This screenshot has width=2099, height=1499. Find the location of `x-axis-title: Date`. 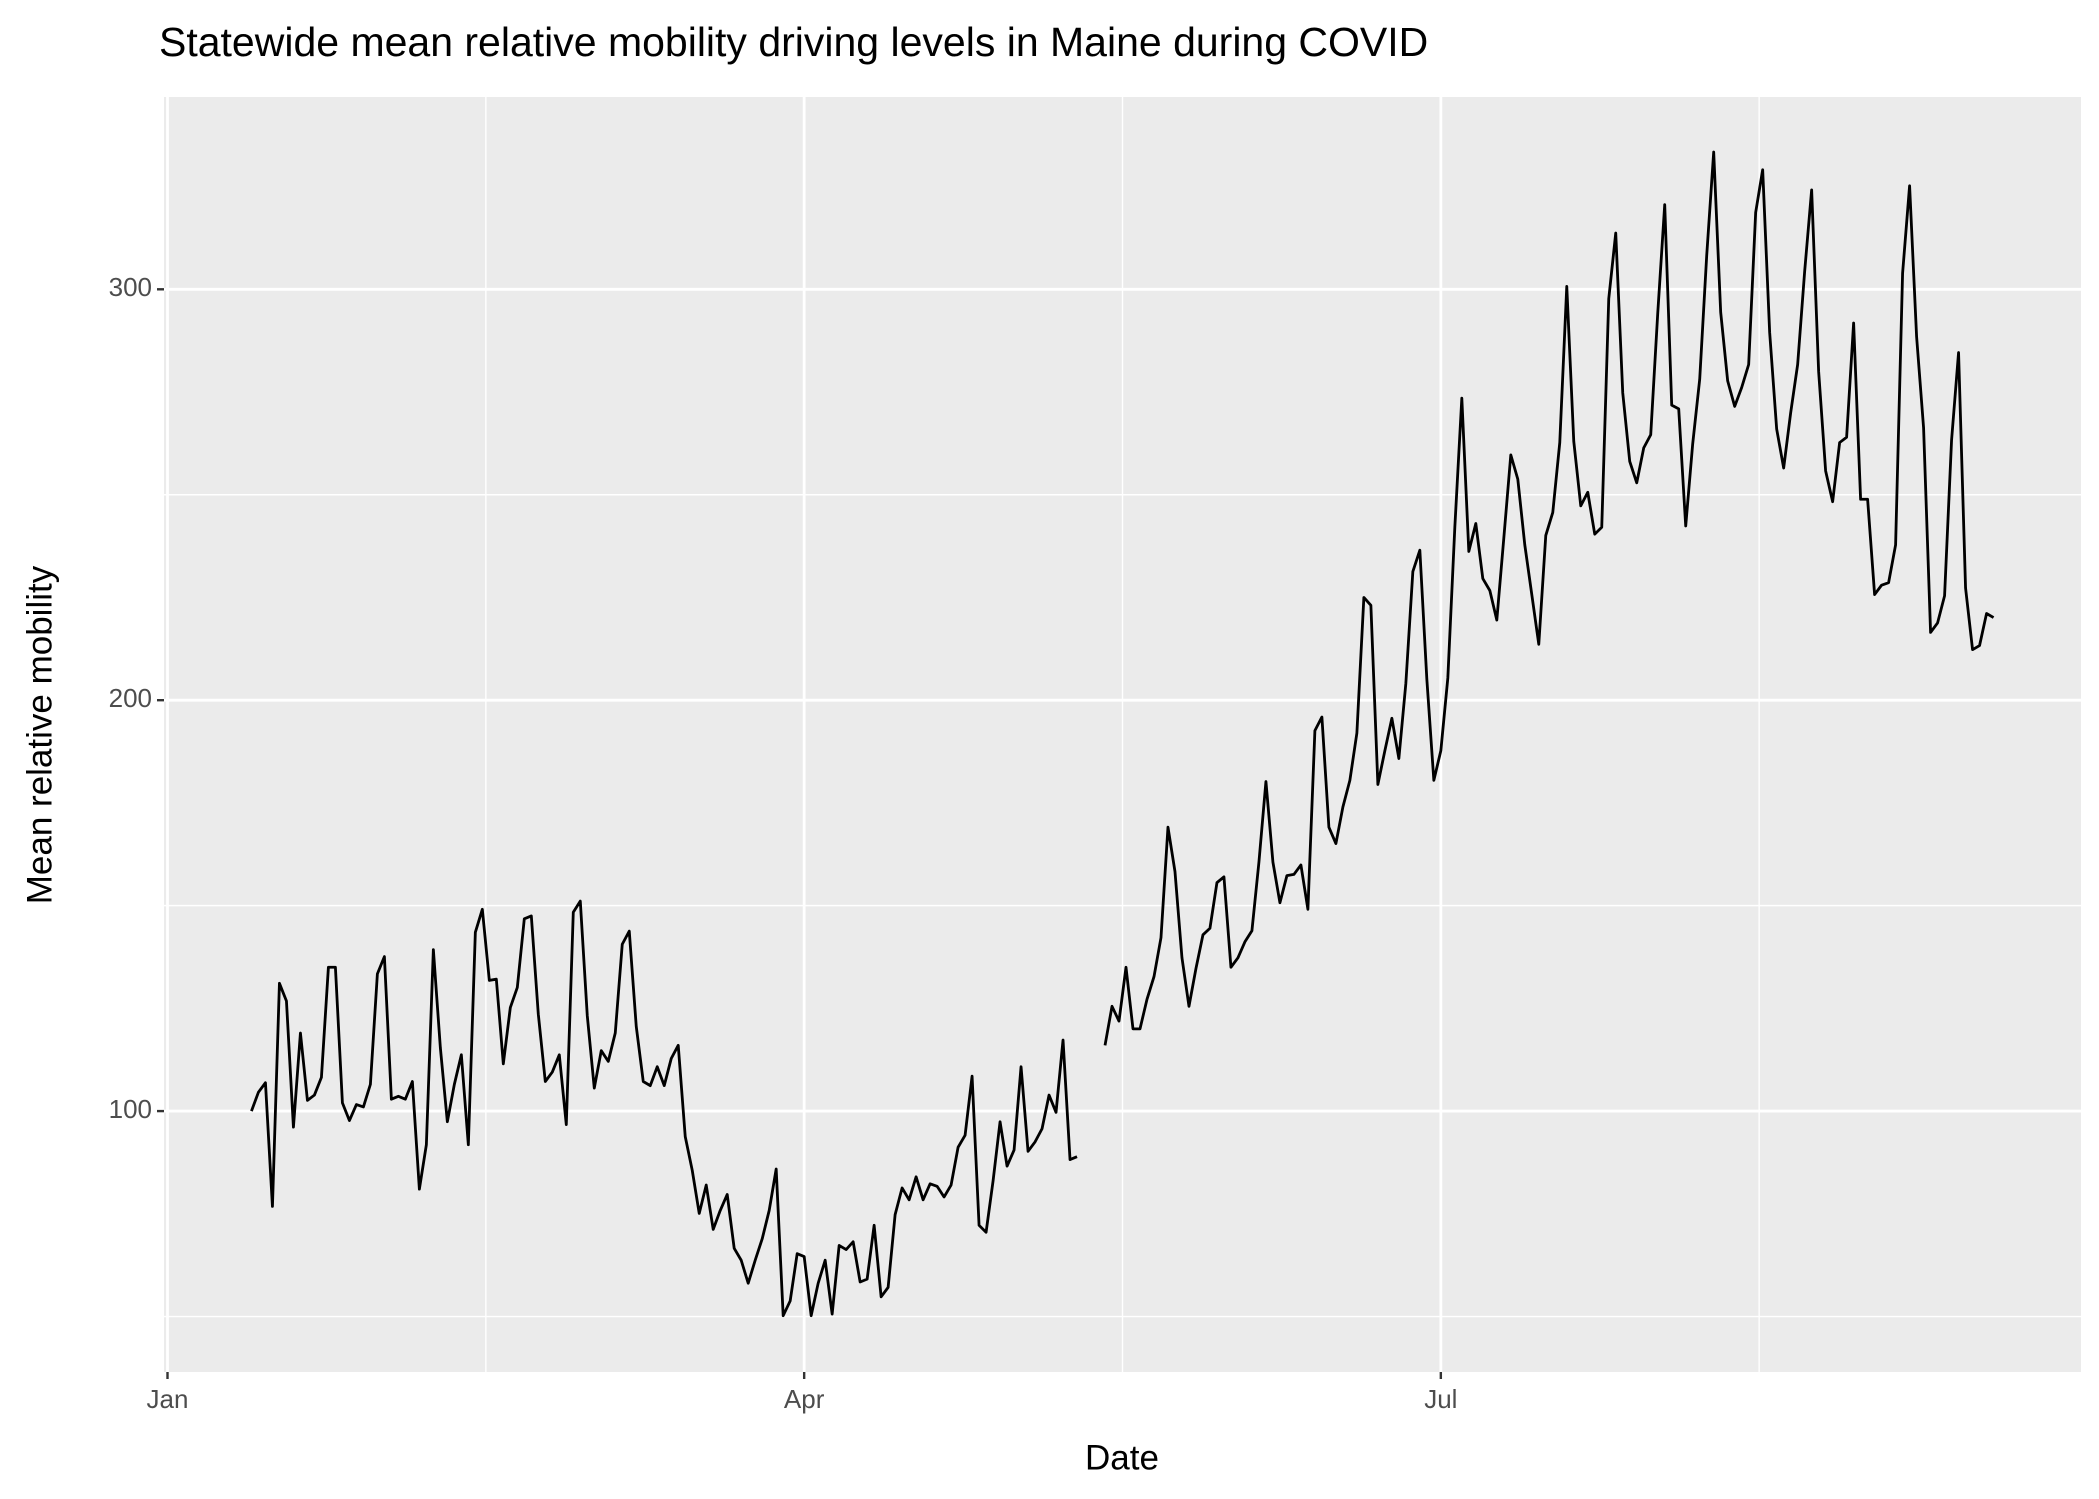

x-axis-title: Date is located at coordinates (1122, 1457).